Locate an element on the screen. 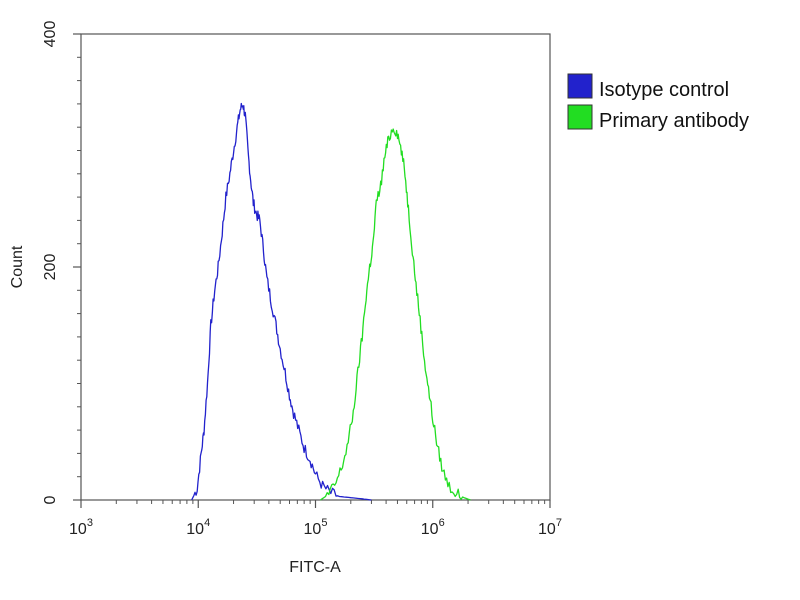 This screenshot has width=800, height=600. x-tick-label: 10⁷ is located at coordinates (550, 527).